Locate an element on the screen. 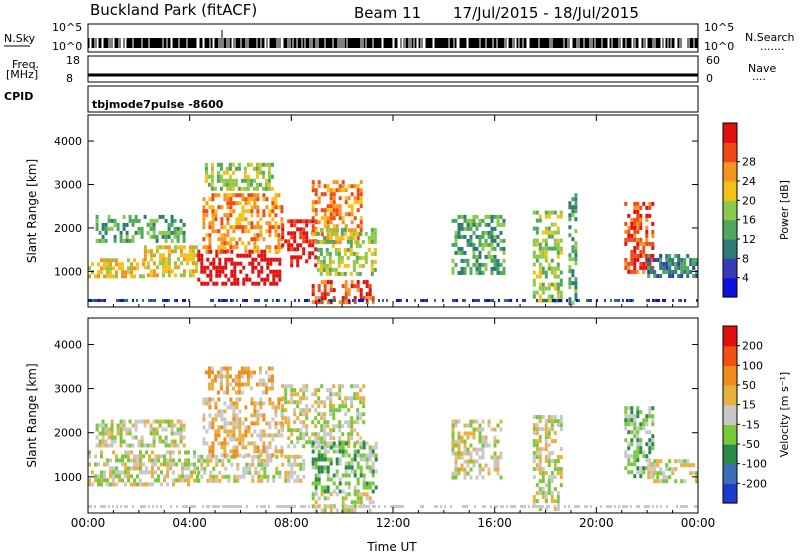 The height and width of the screenshot is (554, 800). colorbar-tick-label: 12 is located at coordinates (749, 239).